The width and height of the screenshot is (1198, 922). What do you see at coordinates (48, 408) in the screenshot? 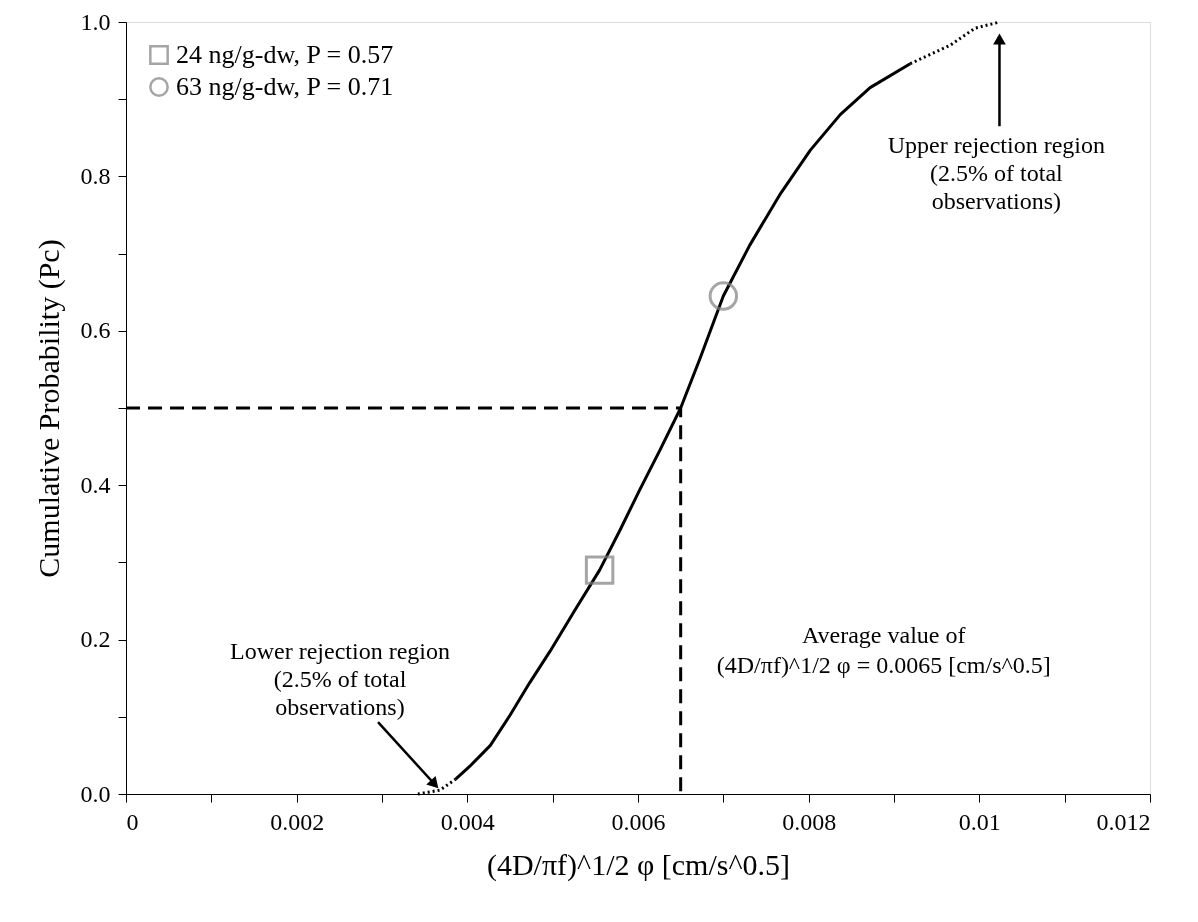
I see `y-axis-title: Cumulative Probability (Pc)` at bounding box center [48, 408].